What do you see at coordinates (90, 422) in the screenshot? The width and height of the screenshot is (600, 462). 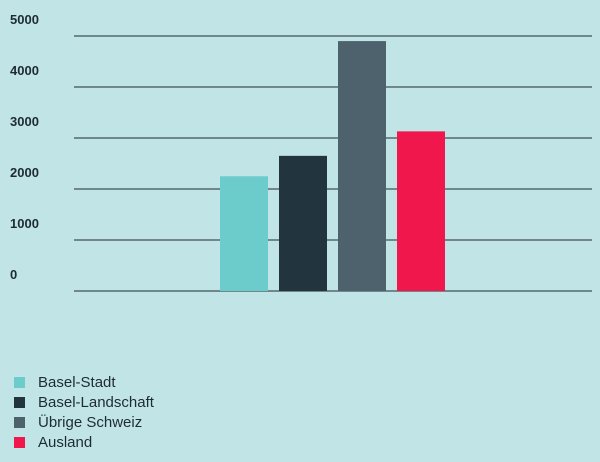 I see `legend-label: Übrige Schweiz` at bounding box center [90, 422].